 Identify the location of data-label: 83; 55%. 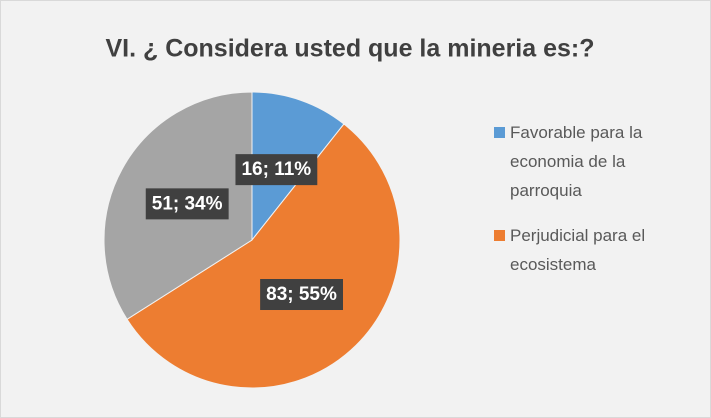
(301, 294).